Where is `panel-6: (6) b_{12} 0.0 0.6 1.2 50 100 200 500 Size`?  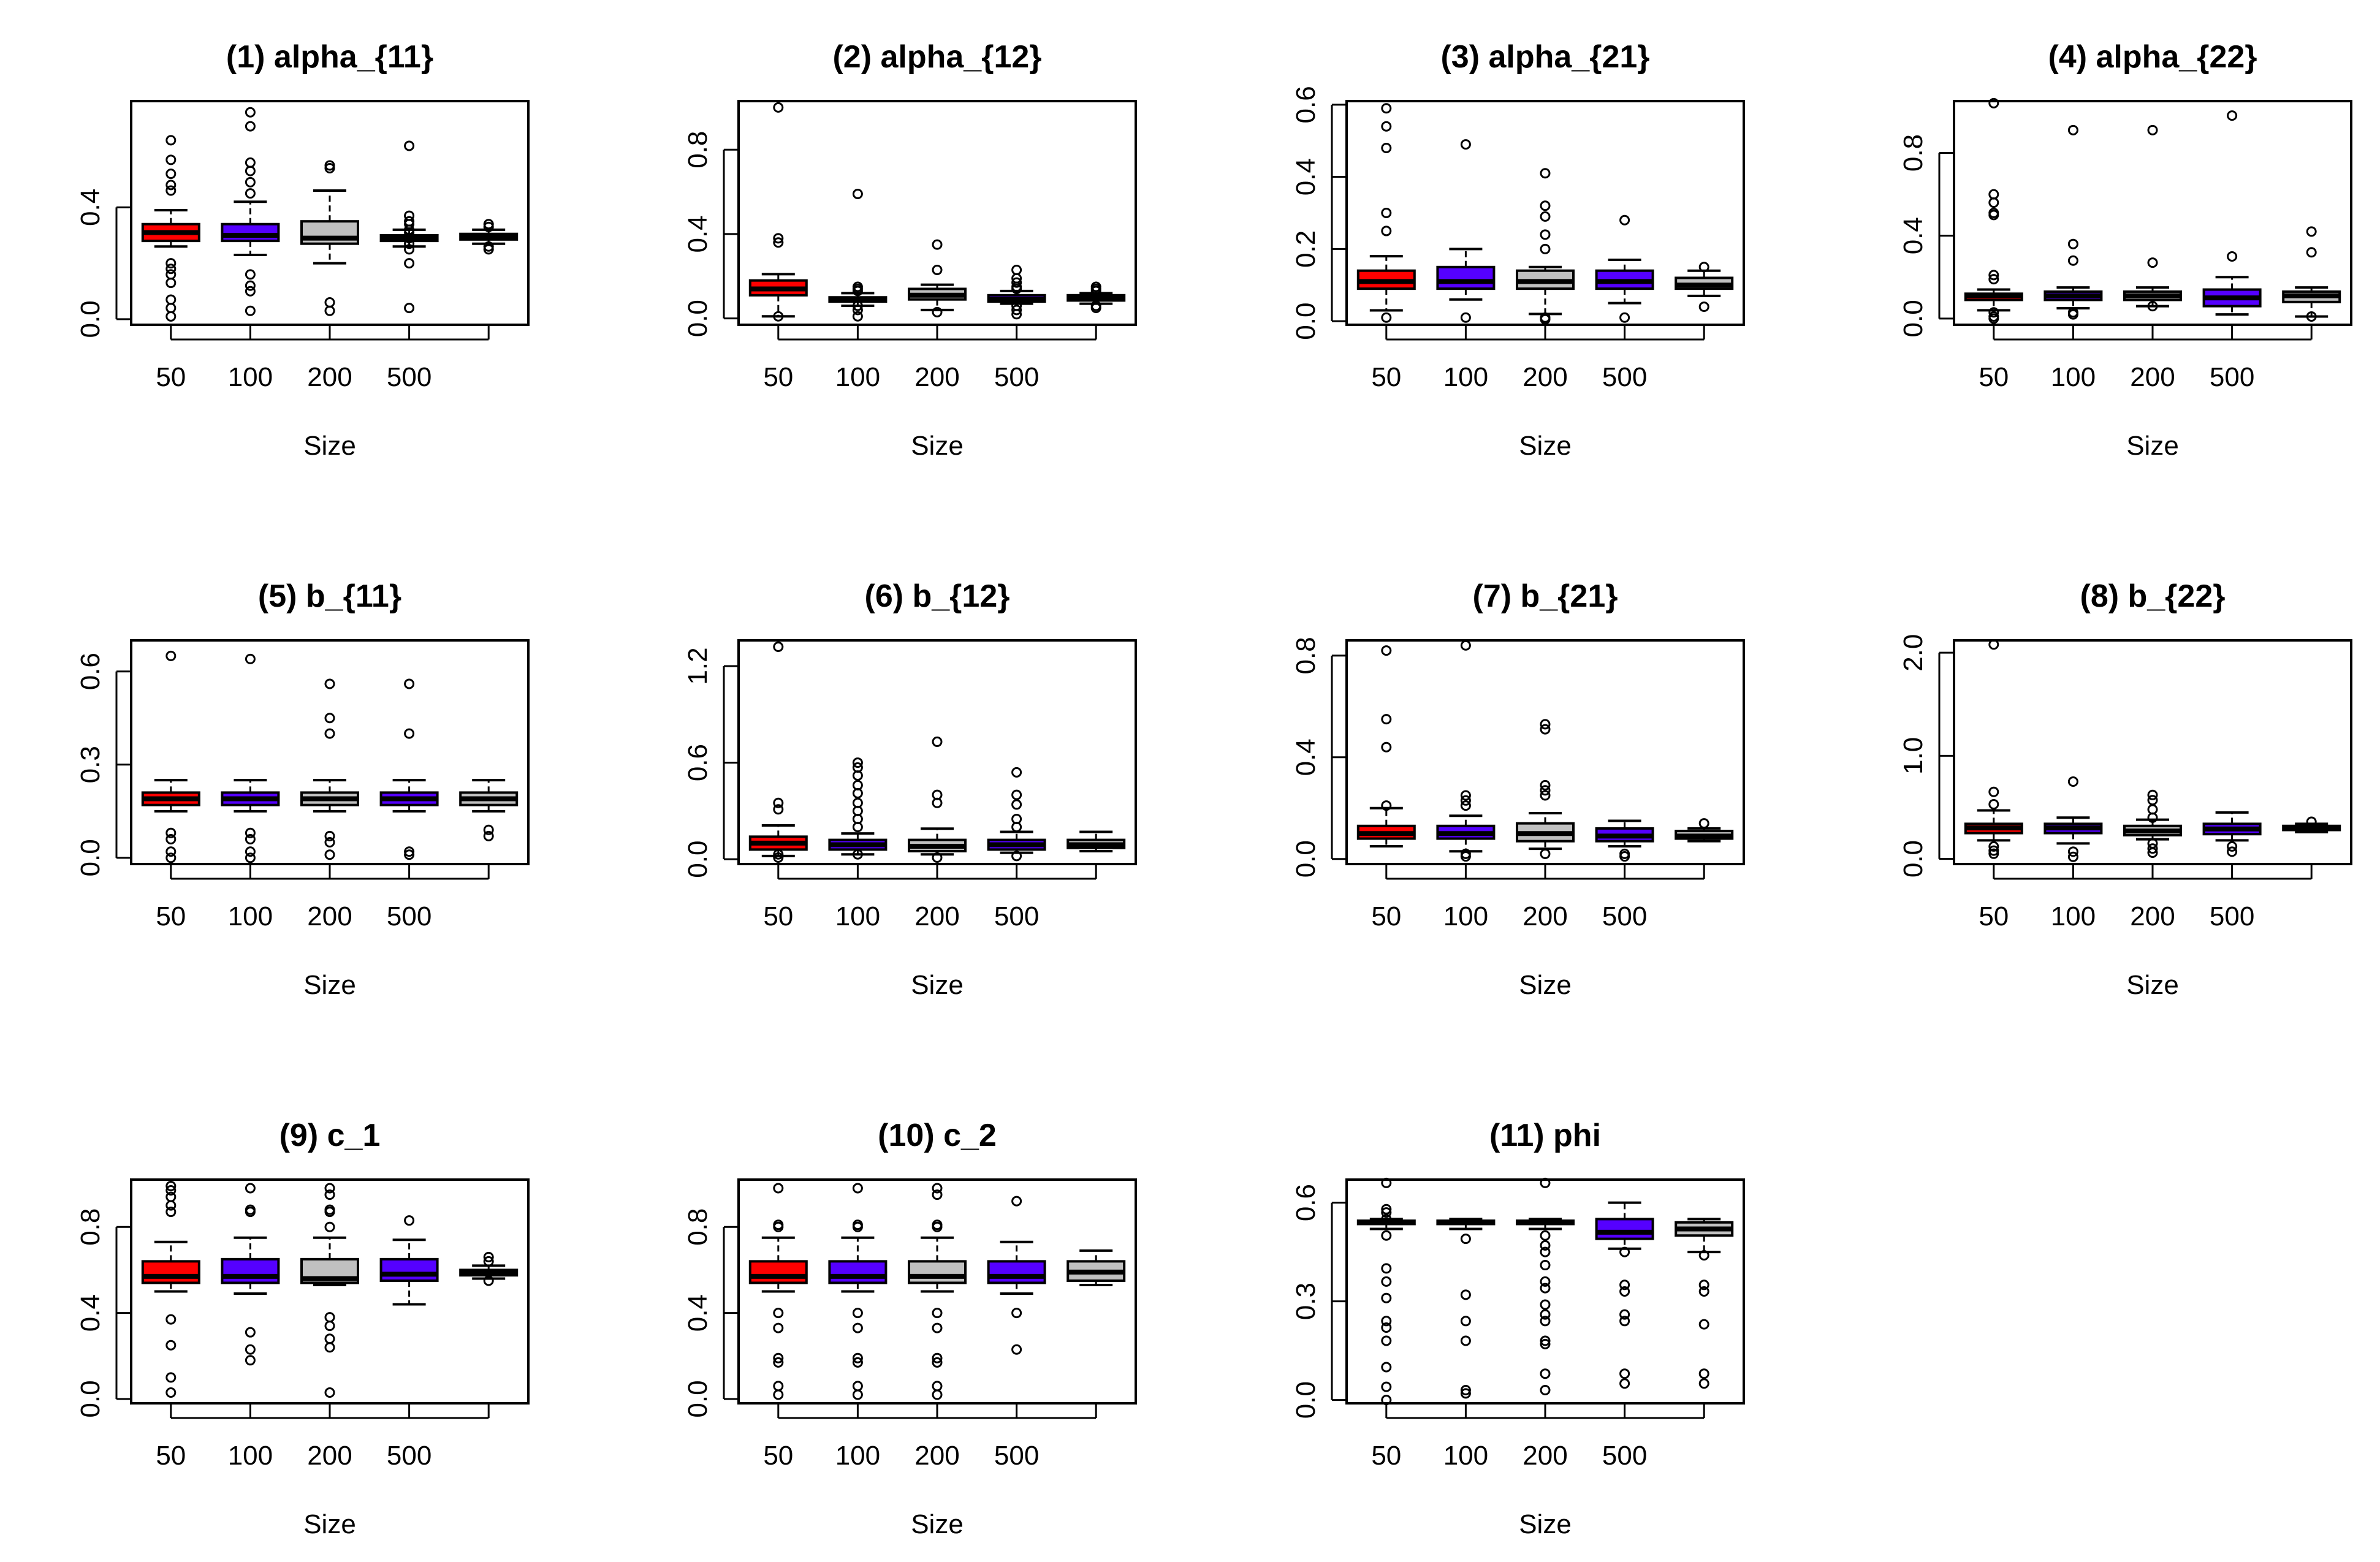 panel-6: (6) b_{12} 0.0 0.6 1.2 50 100 200 500 Size is located at coordinates (910, 789).